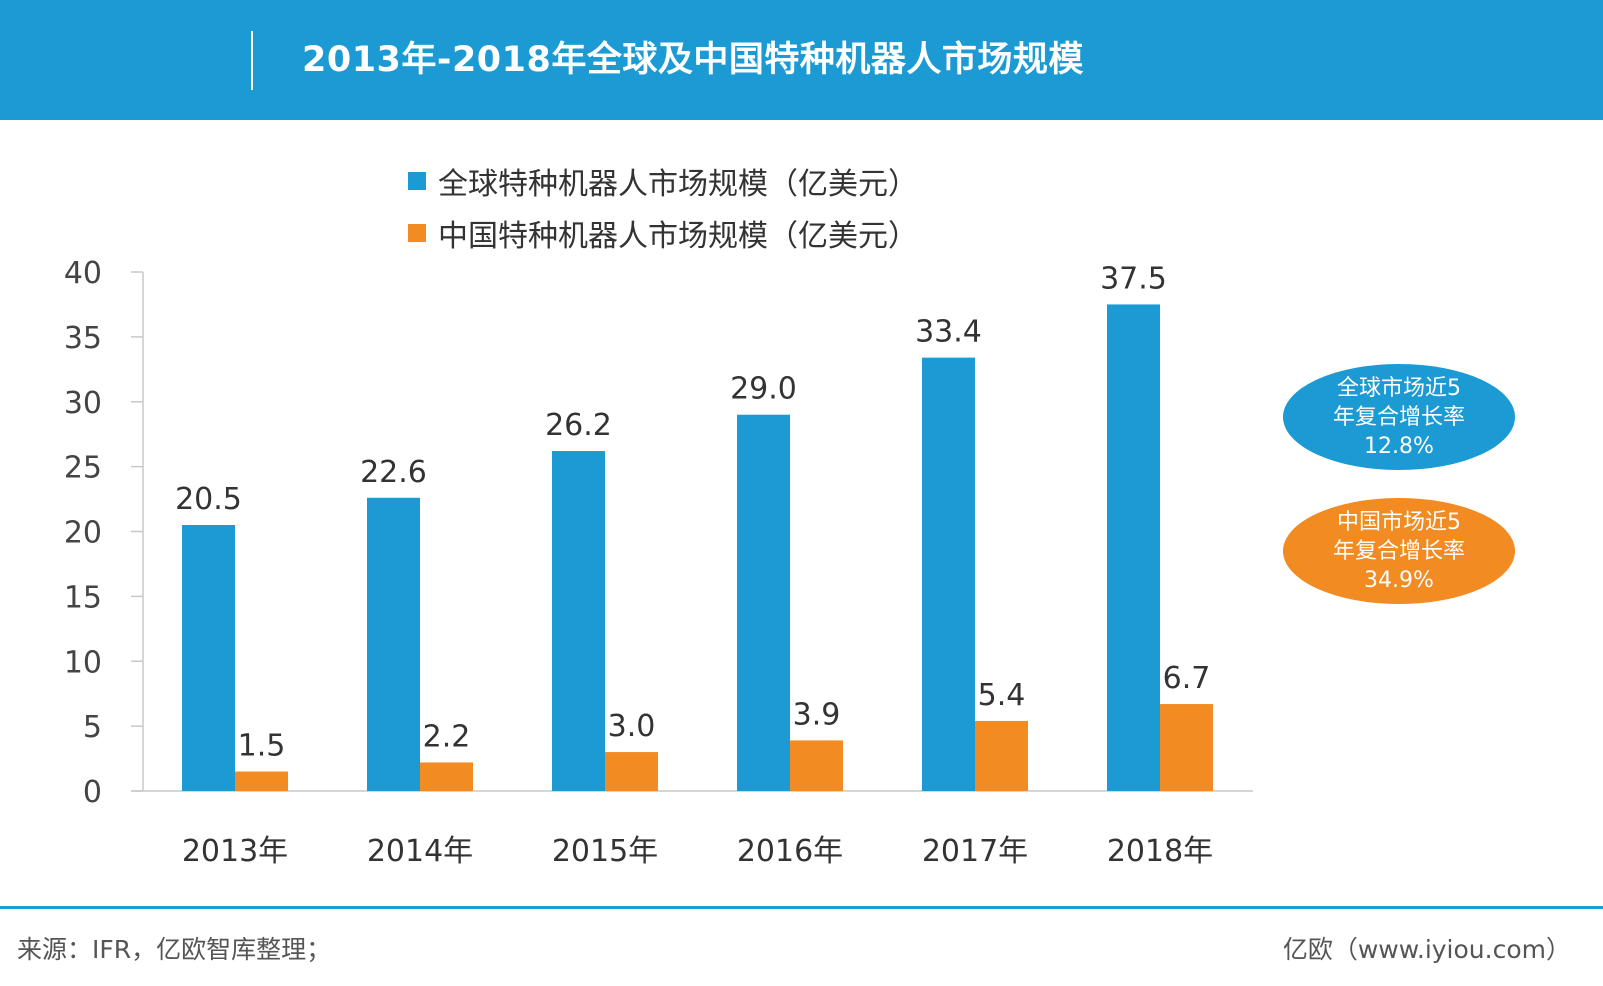 The width and height of the screenshot is (1603, 986). Describe the element at coordinates (83, 597) in the screenshot. I see `y-tick-label: 15` at that location.